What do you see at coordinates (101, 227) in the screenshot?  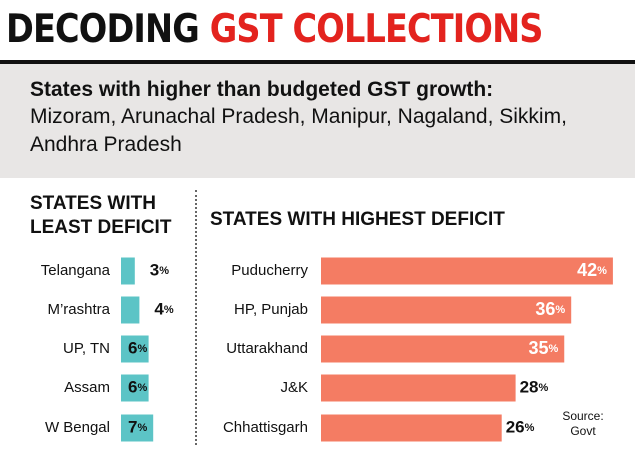 I see `least-deficit-title-line2: LEAST DEFICIT` at bounding box center [101, 227].